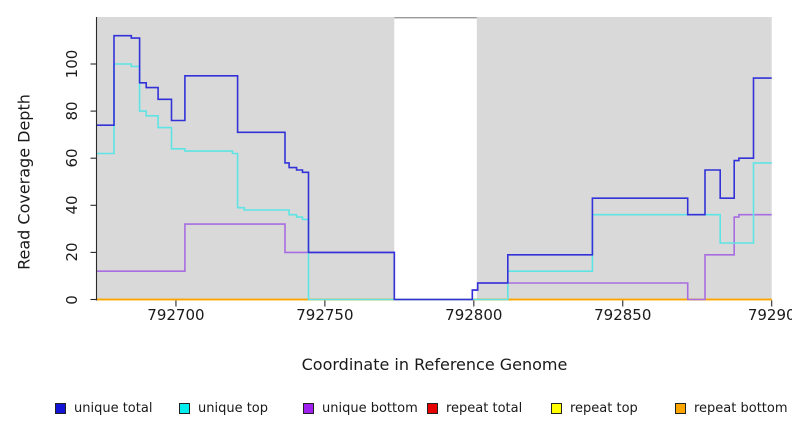  What do you see at coordinates (72, 158) in the screenshot?
I see `y-tick-label: 60` at bounding box center [72, 158].